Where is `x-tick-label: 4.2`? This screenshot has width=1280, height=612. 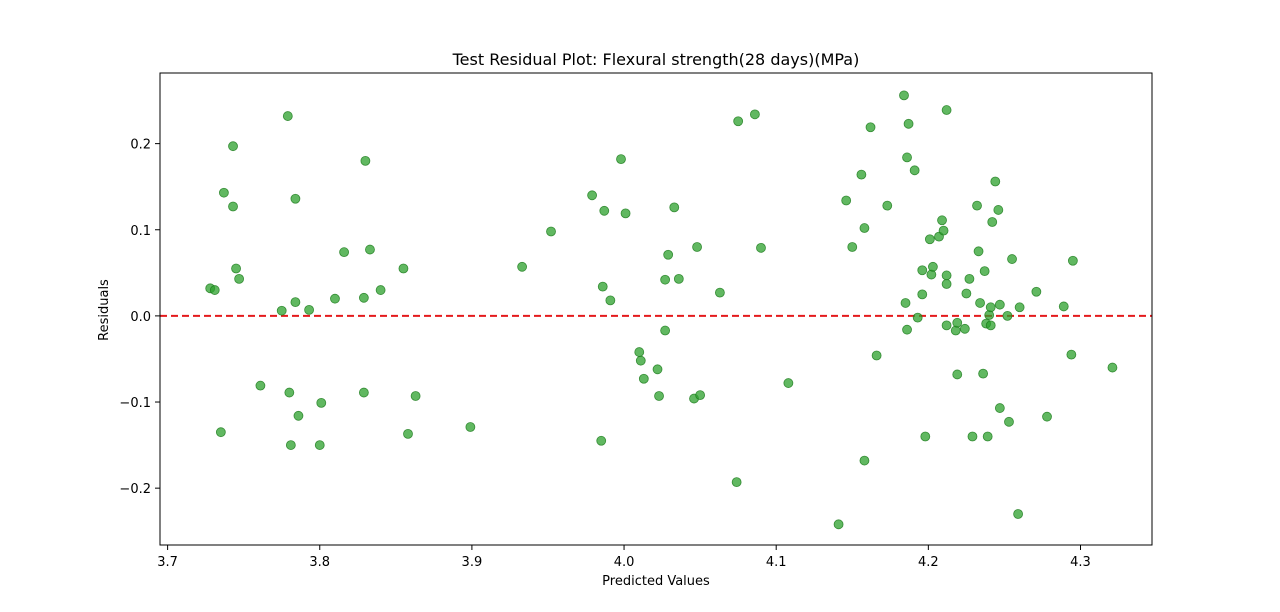 x-tick-label: 4.2 is located at coordinates (928, 562).